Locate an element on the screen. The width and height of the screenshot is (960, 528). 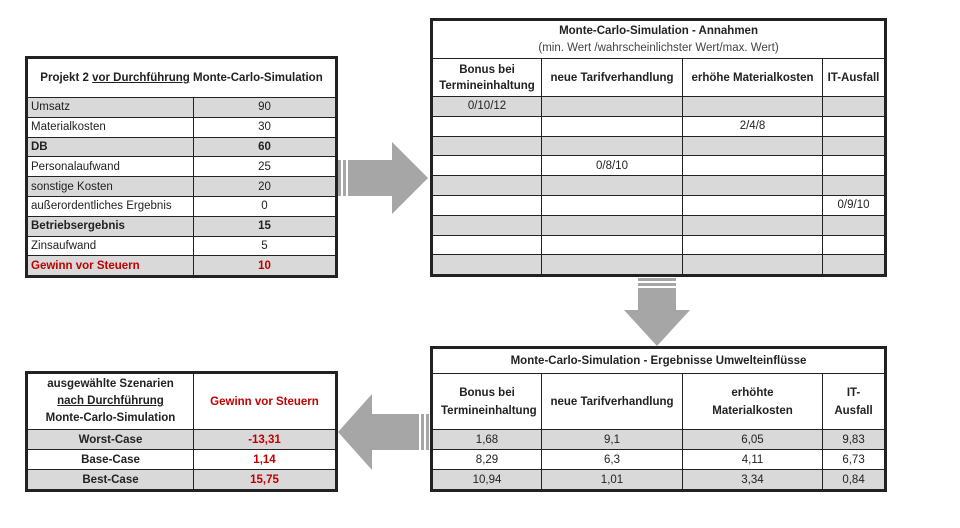
table-row: 0/8/10 is located at coordinates (659, 166).